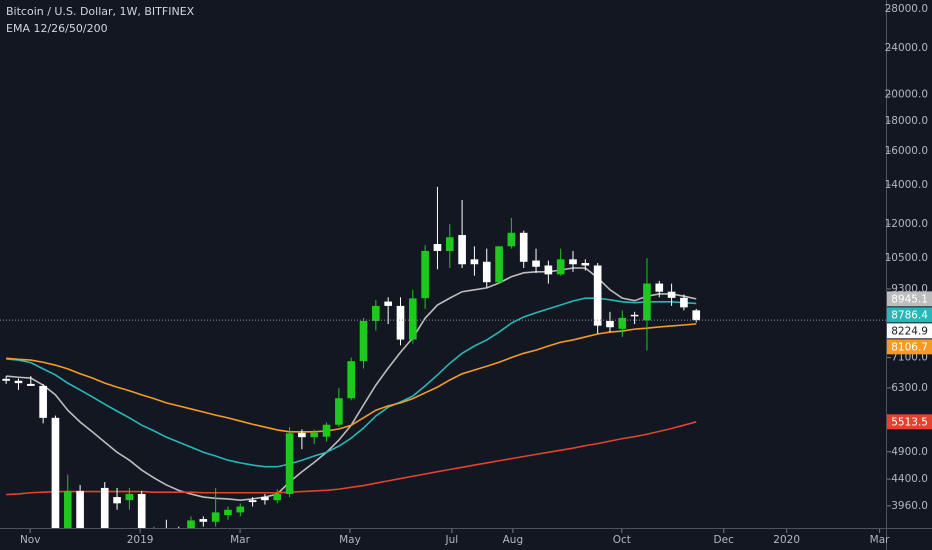  I want to click on ema-value-label: 8786.4, so click(909, 315).